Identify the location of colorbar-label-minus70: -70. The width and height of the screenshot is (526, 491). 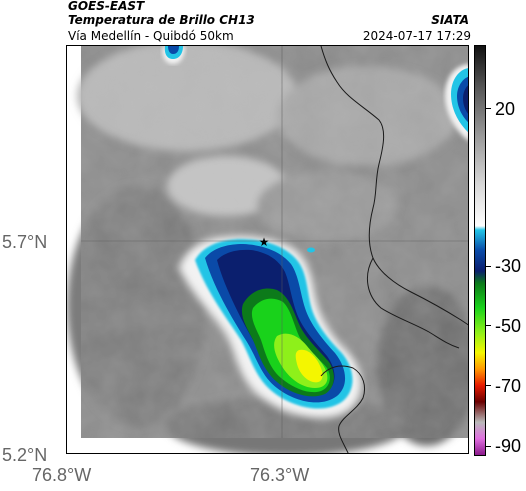
(508, 386).